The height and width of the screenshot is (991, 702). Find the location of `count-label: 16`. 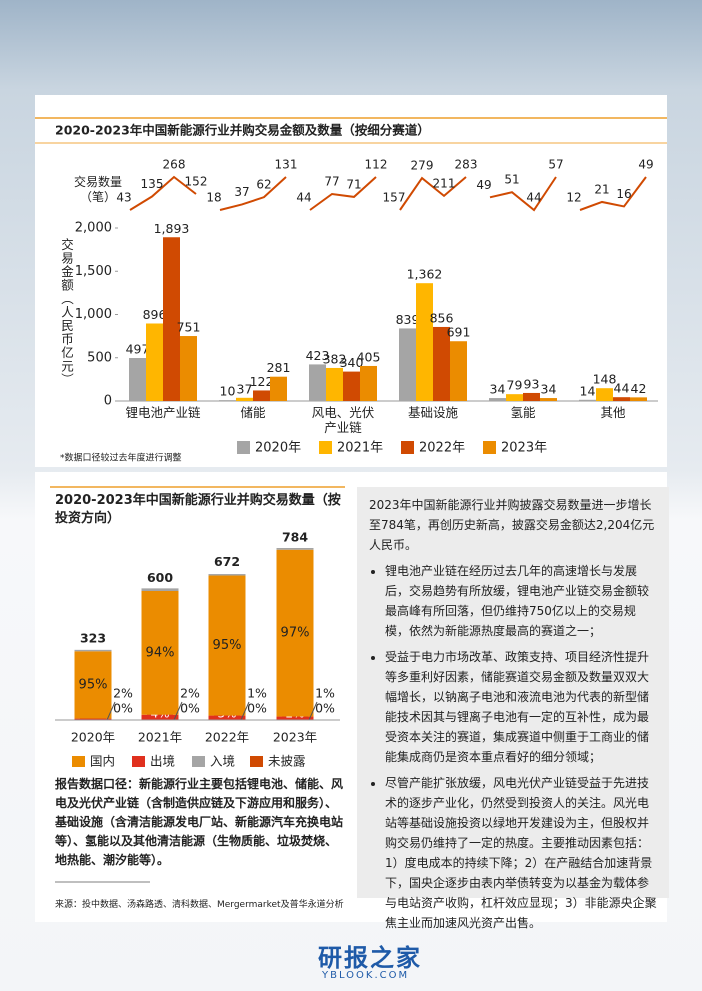

count-label: 16 is located at coordinates (623, 194).